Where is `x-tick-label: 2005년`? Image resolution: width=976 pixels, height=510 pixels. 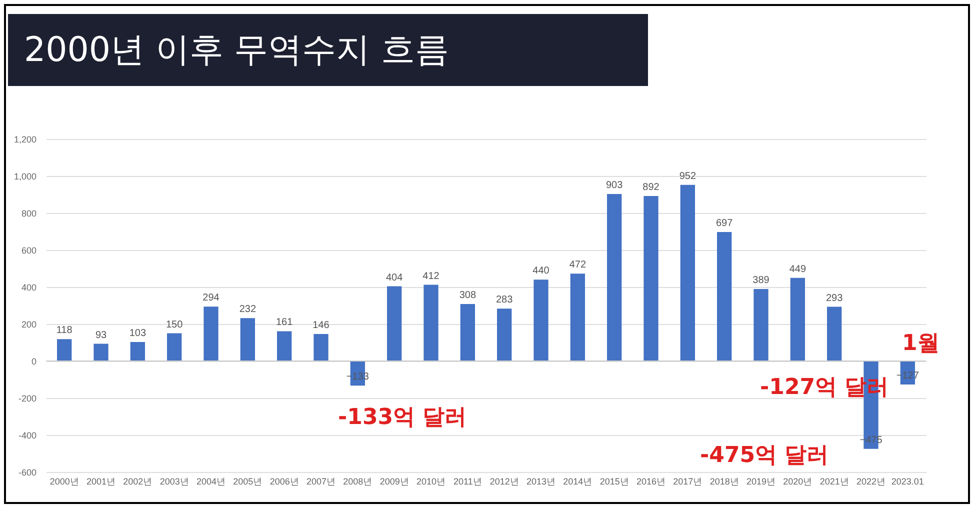 x-tick-label: 2005년 is located at coordinates (247, 481).